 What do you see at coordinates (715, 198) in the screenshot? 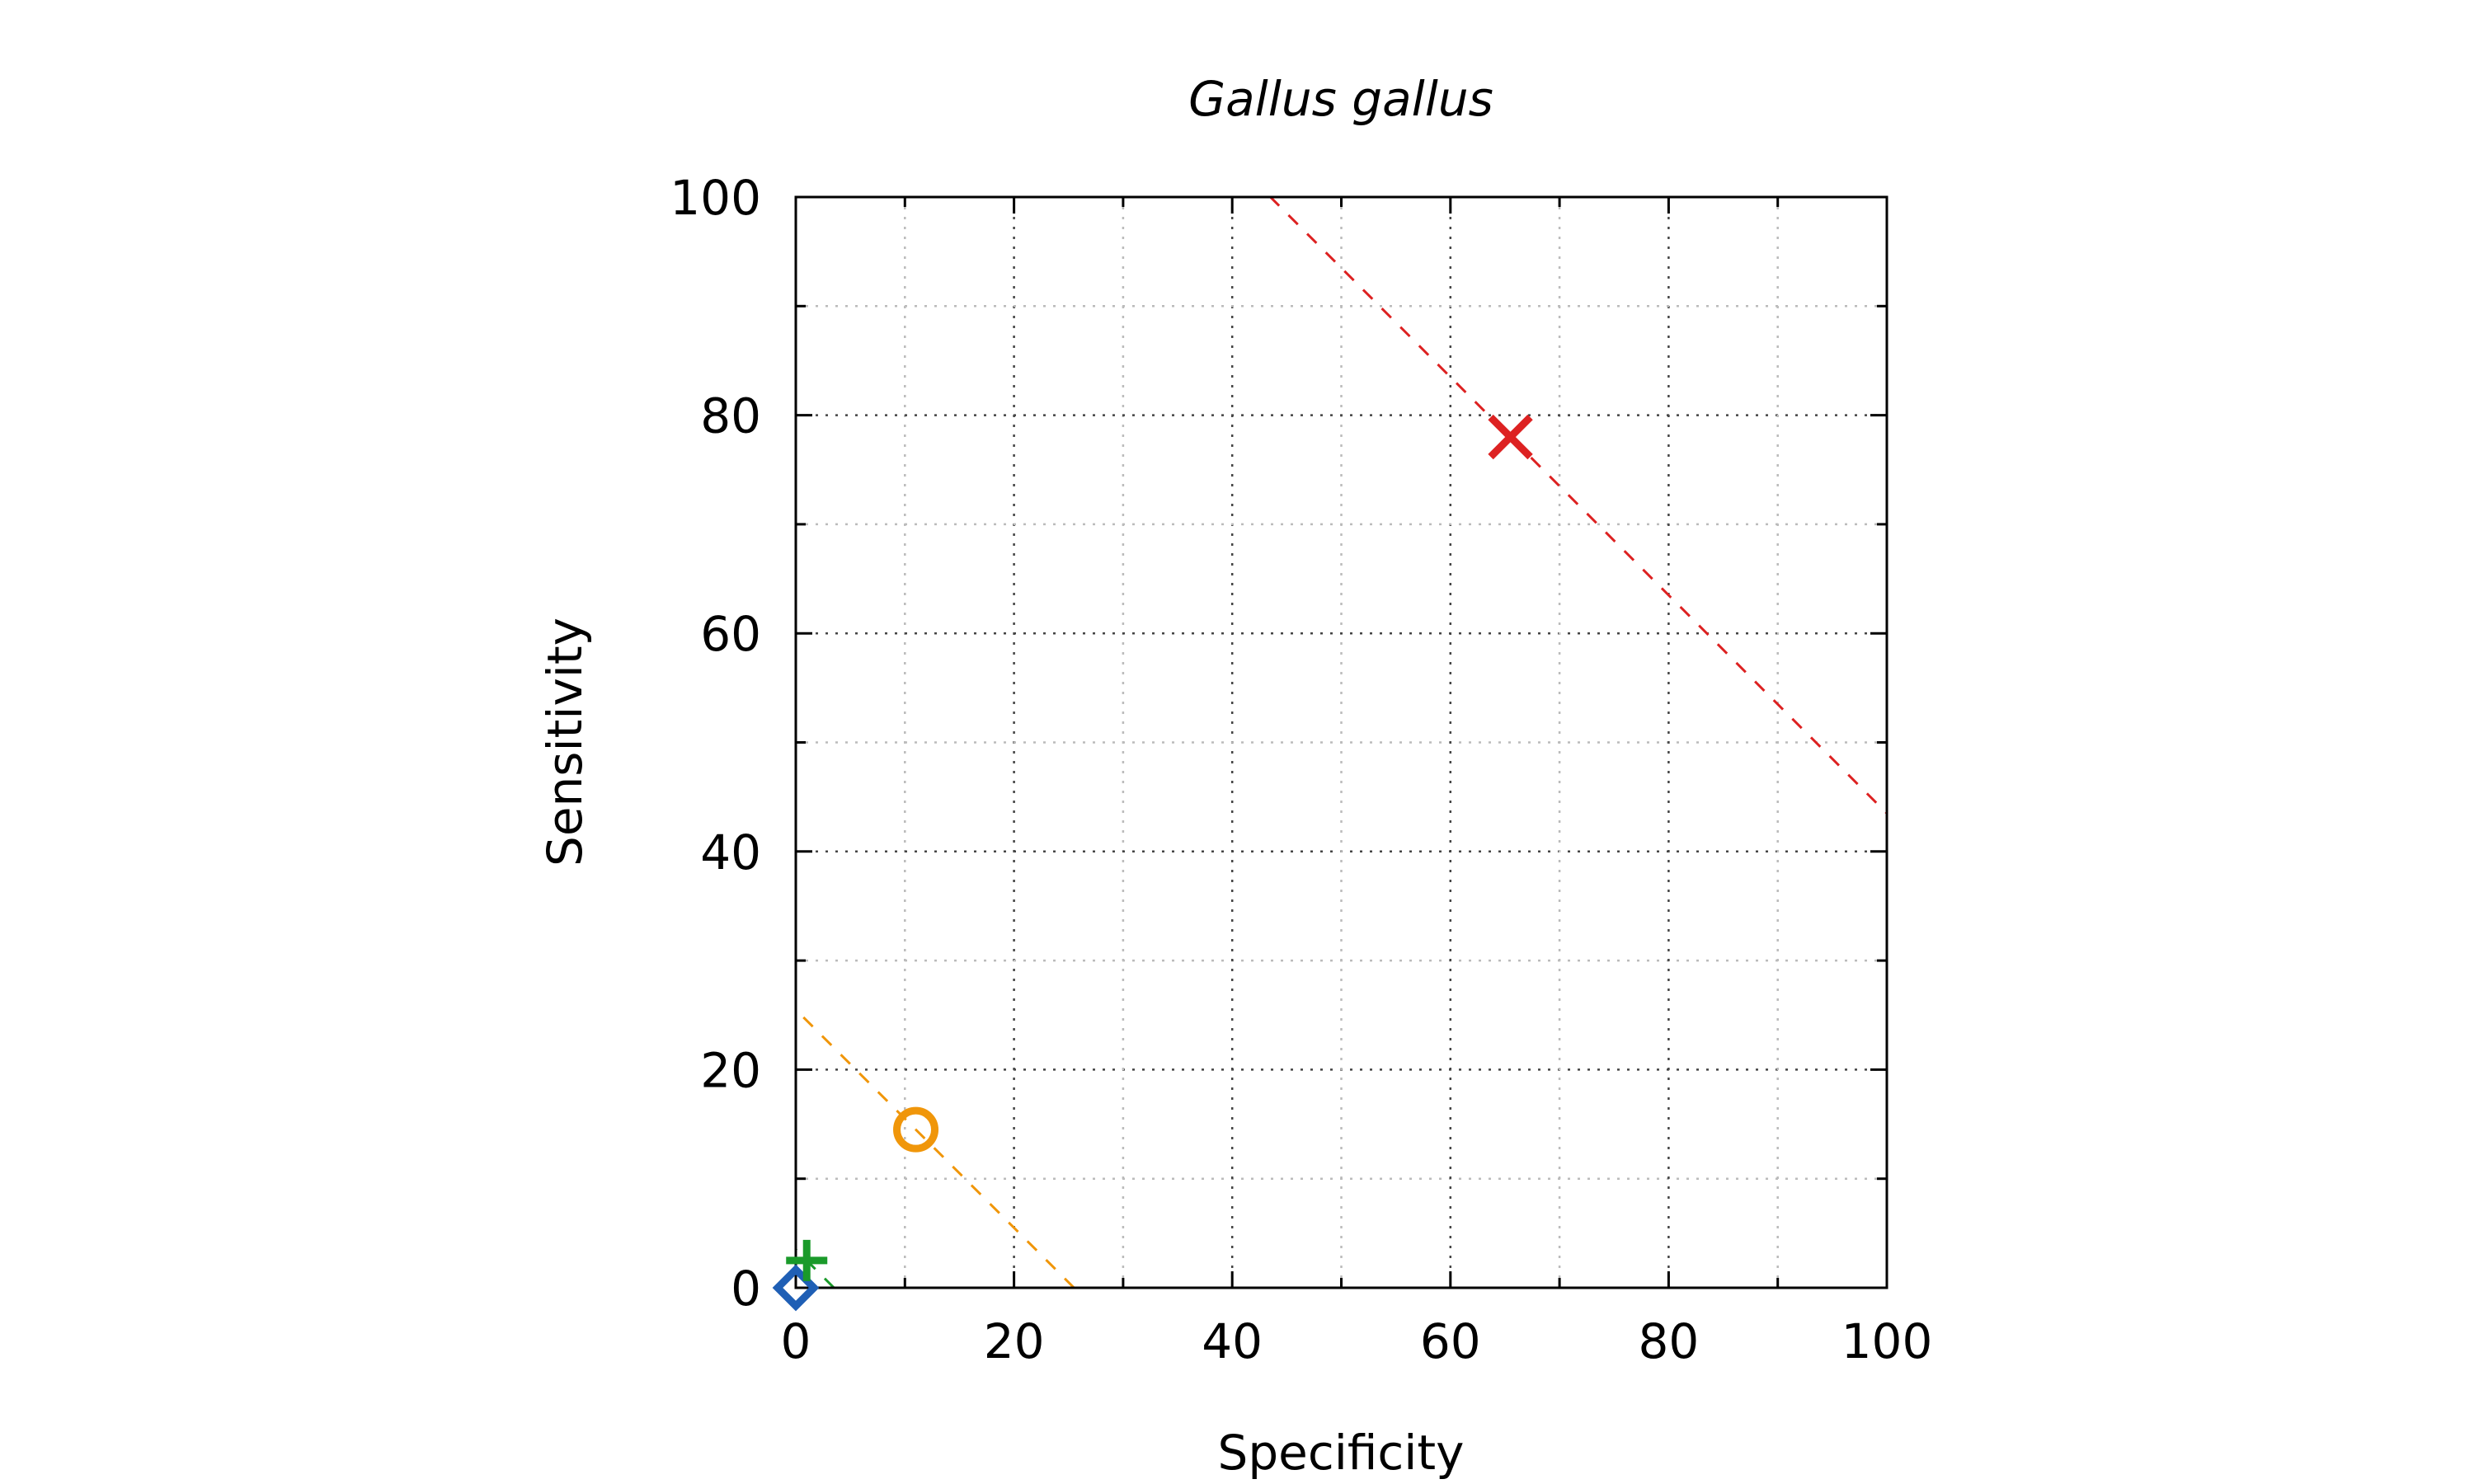
I see `y-tick-label: 100` at bounding box center [715, 198].